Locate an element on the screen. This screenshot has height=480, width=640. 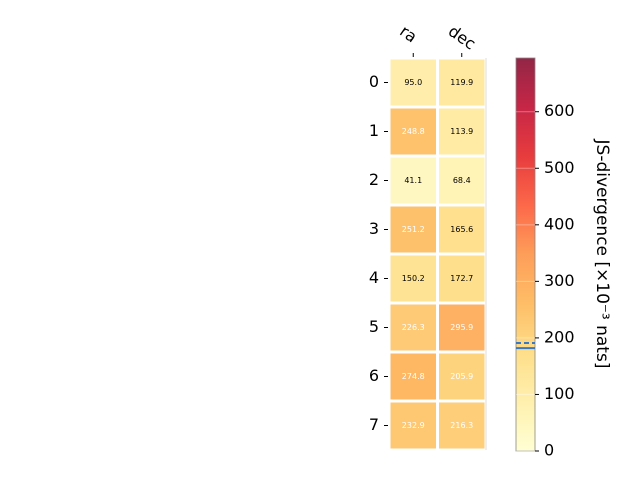
y-tick-label: 5 is located at coordinates (374, 326).